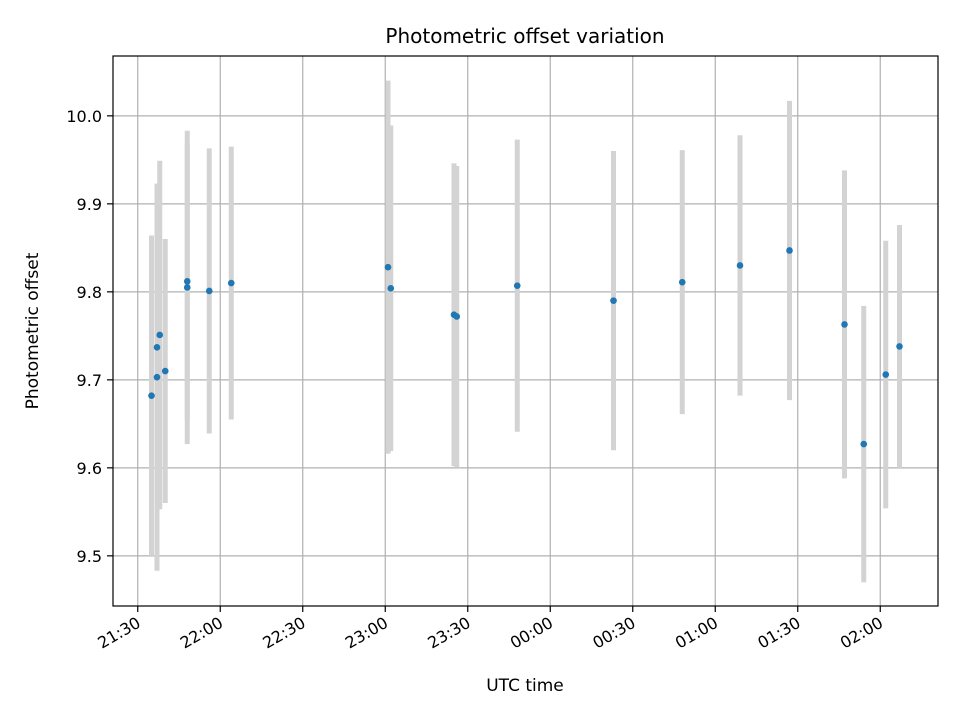 The width and height of the screenshot is (960, 720). I want to click on y-tick-label: 10.0, so click(84, 116).